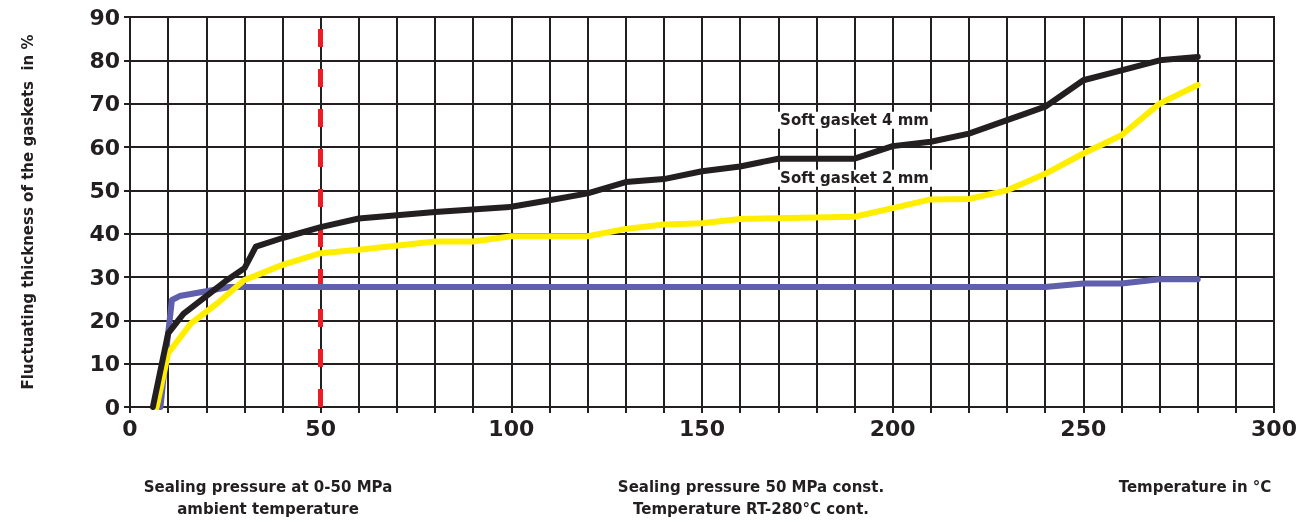 The height and width of the screenshot is (523, 1306). What do you see at coordinates (104, 190) in the screenshot?
I see `y-tick-label: 50` at bounding box center [104, 190].